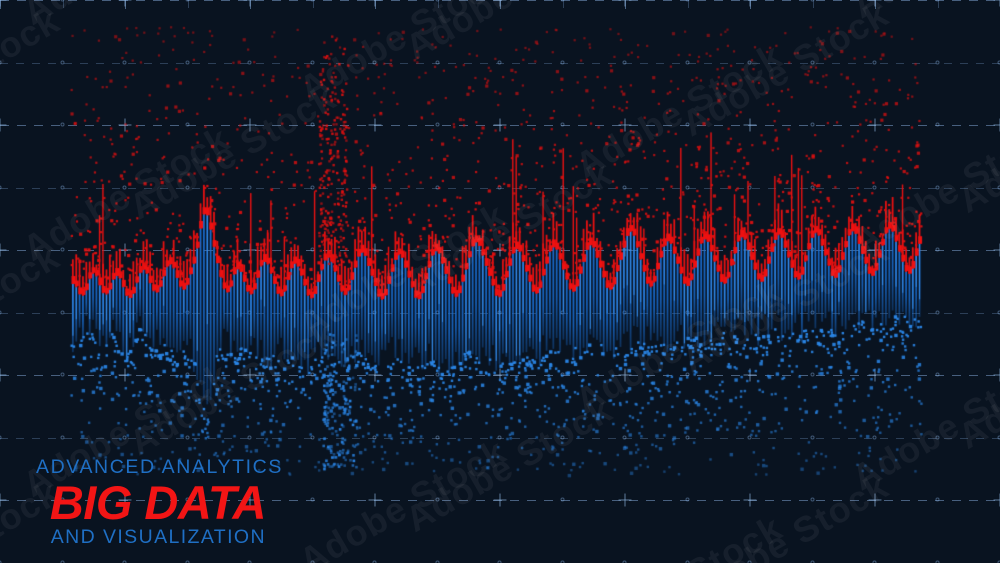  I want to click on subtitle-top: ADVANCED ANALYTICS, so click(159, 467).